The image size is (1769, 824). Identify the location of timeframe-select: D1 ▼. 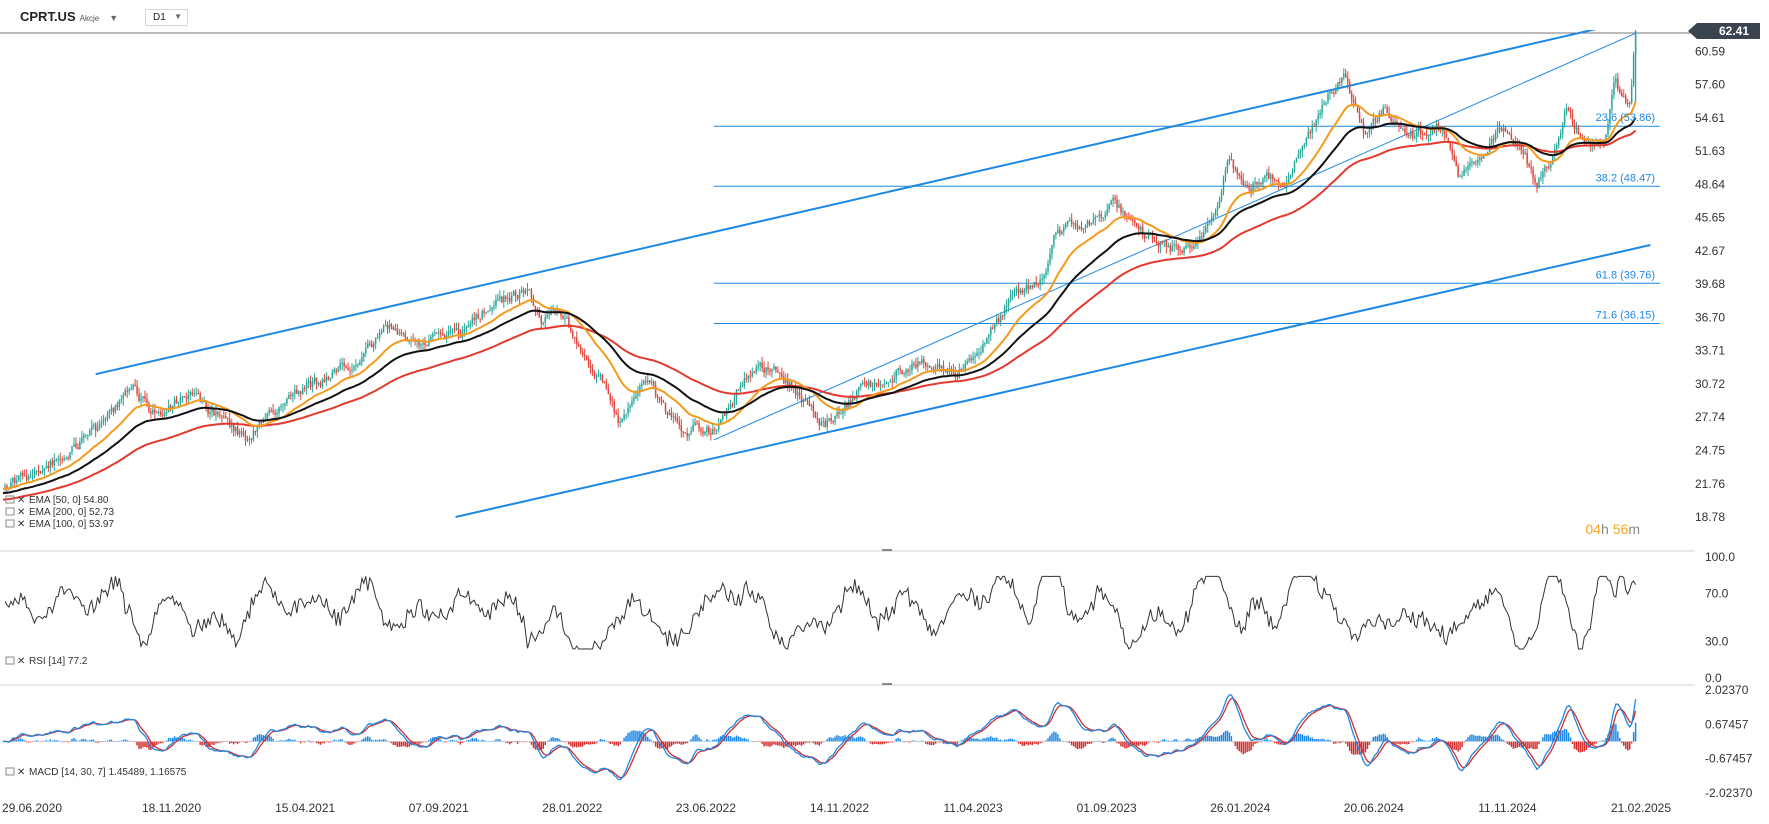
(166, 17).